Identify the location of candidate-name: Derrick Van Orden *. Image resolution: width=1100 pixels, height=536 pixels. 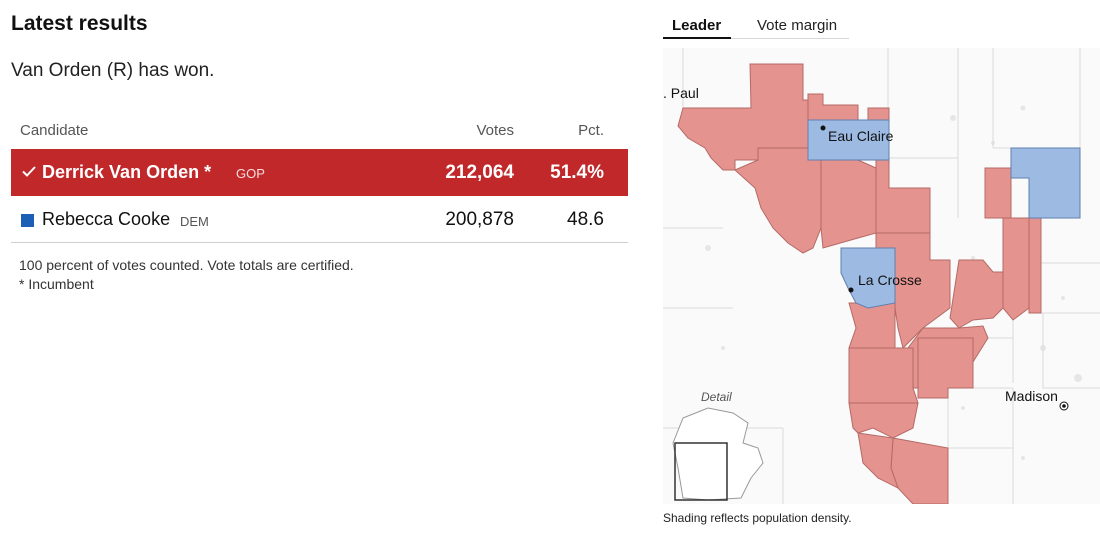
(127, 172).